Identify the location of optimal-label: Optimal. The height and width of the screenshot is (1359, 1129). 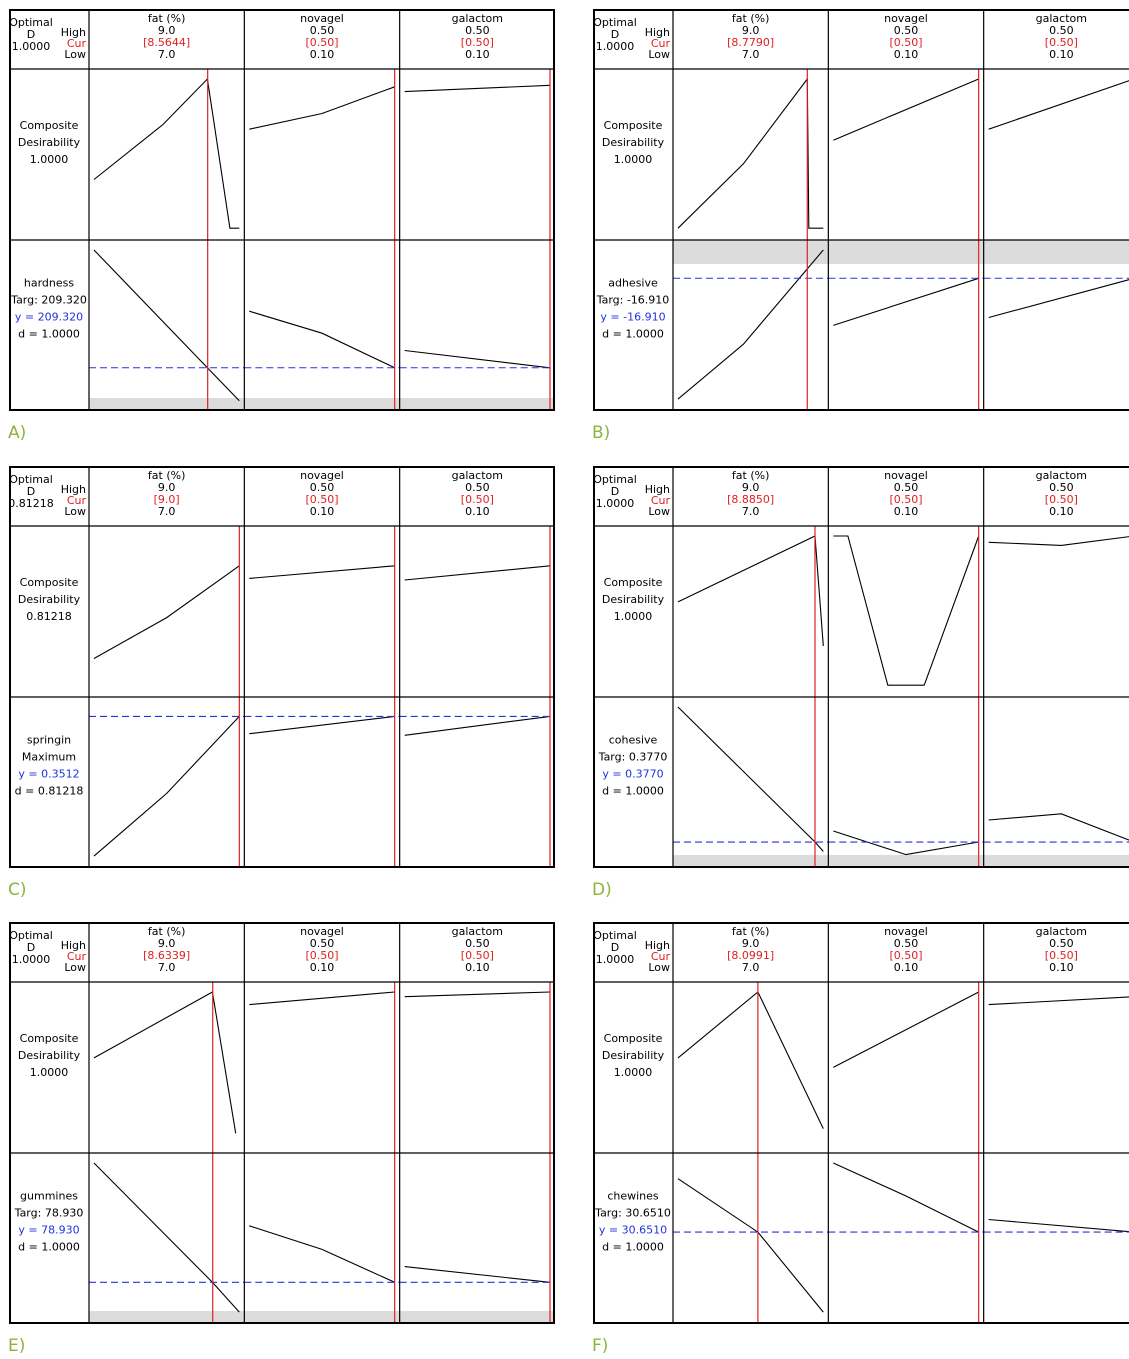
(31, 479).